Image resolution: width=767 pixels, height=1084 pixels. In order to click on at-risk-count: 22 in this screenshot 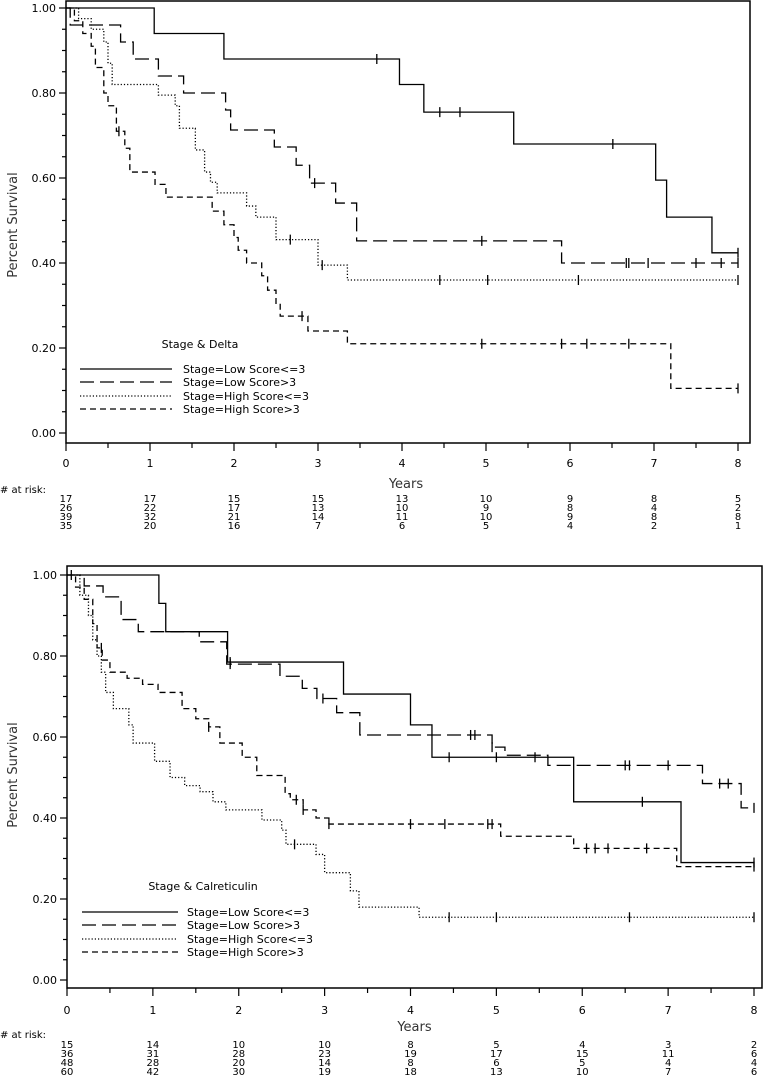, I will do `click(150, 508)`.